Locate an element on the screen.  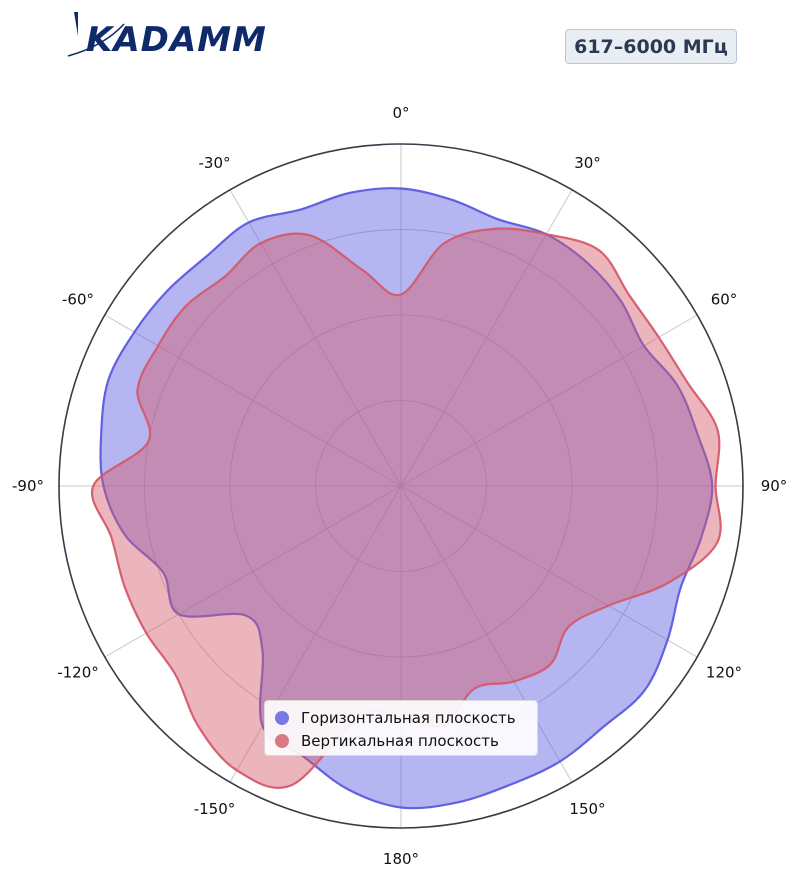
logo-swoosh is located at coordinates (96, 40).